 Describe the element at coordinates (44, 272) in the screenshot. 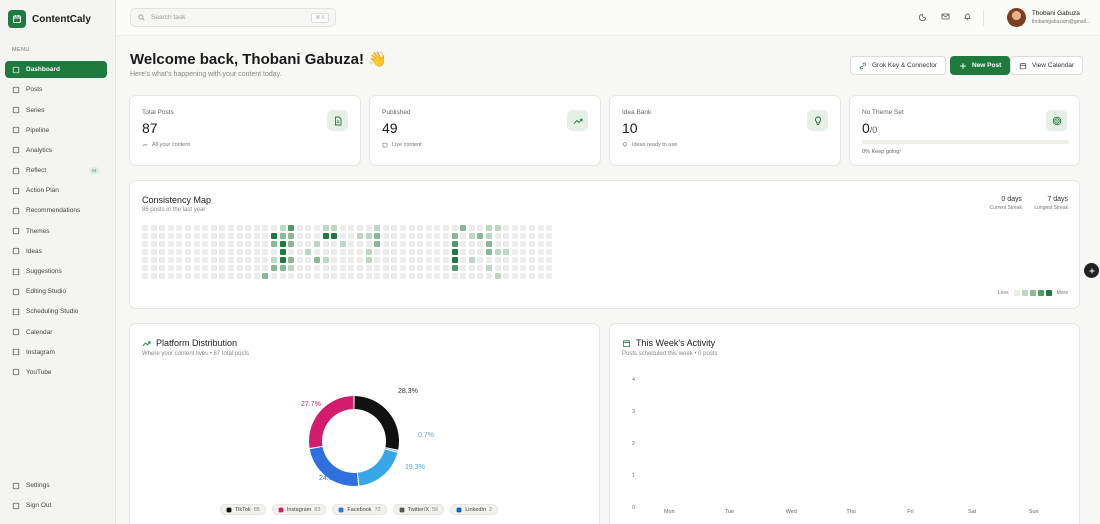

I see `sidebar-item-label: Suggestions` at that location.